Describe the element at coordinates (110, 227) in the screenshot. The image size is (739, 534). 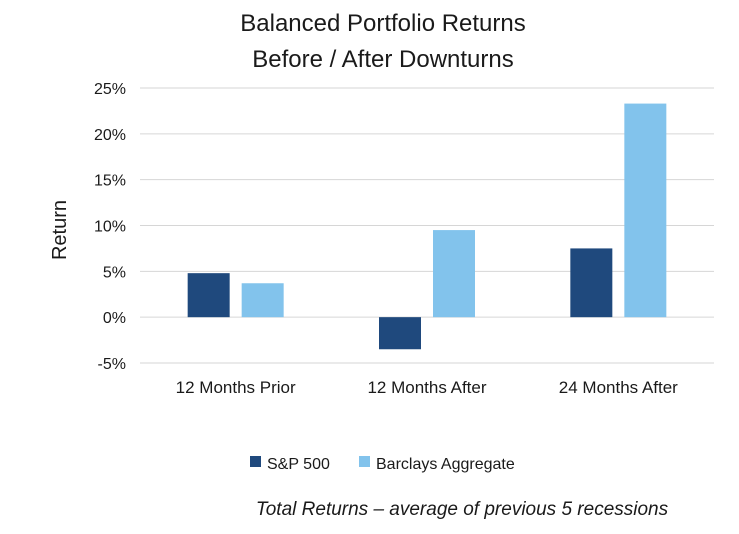
I see `y-tick-label: 10%` at that location.